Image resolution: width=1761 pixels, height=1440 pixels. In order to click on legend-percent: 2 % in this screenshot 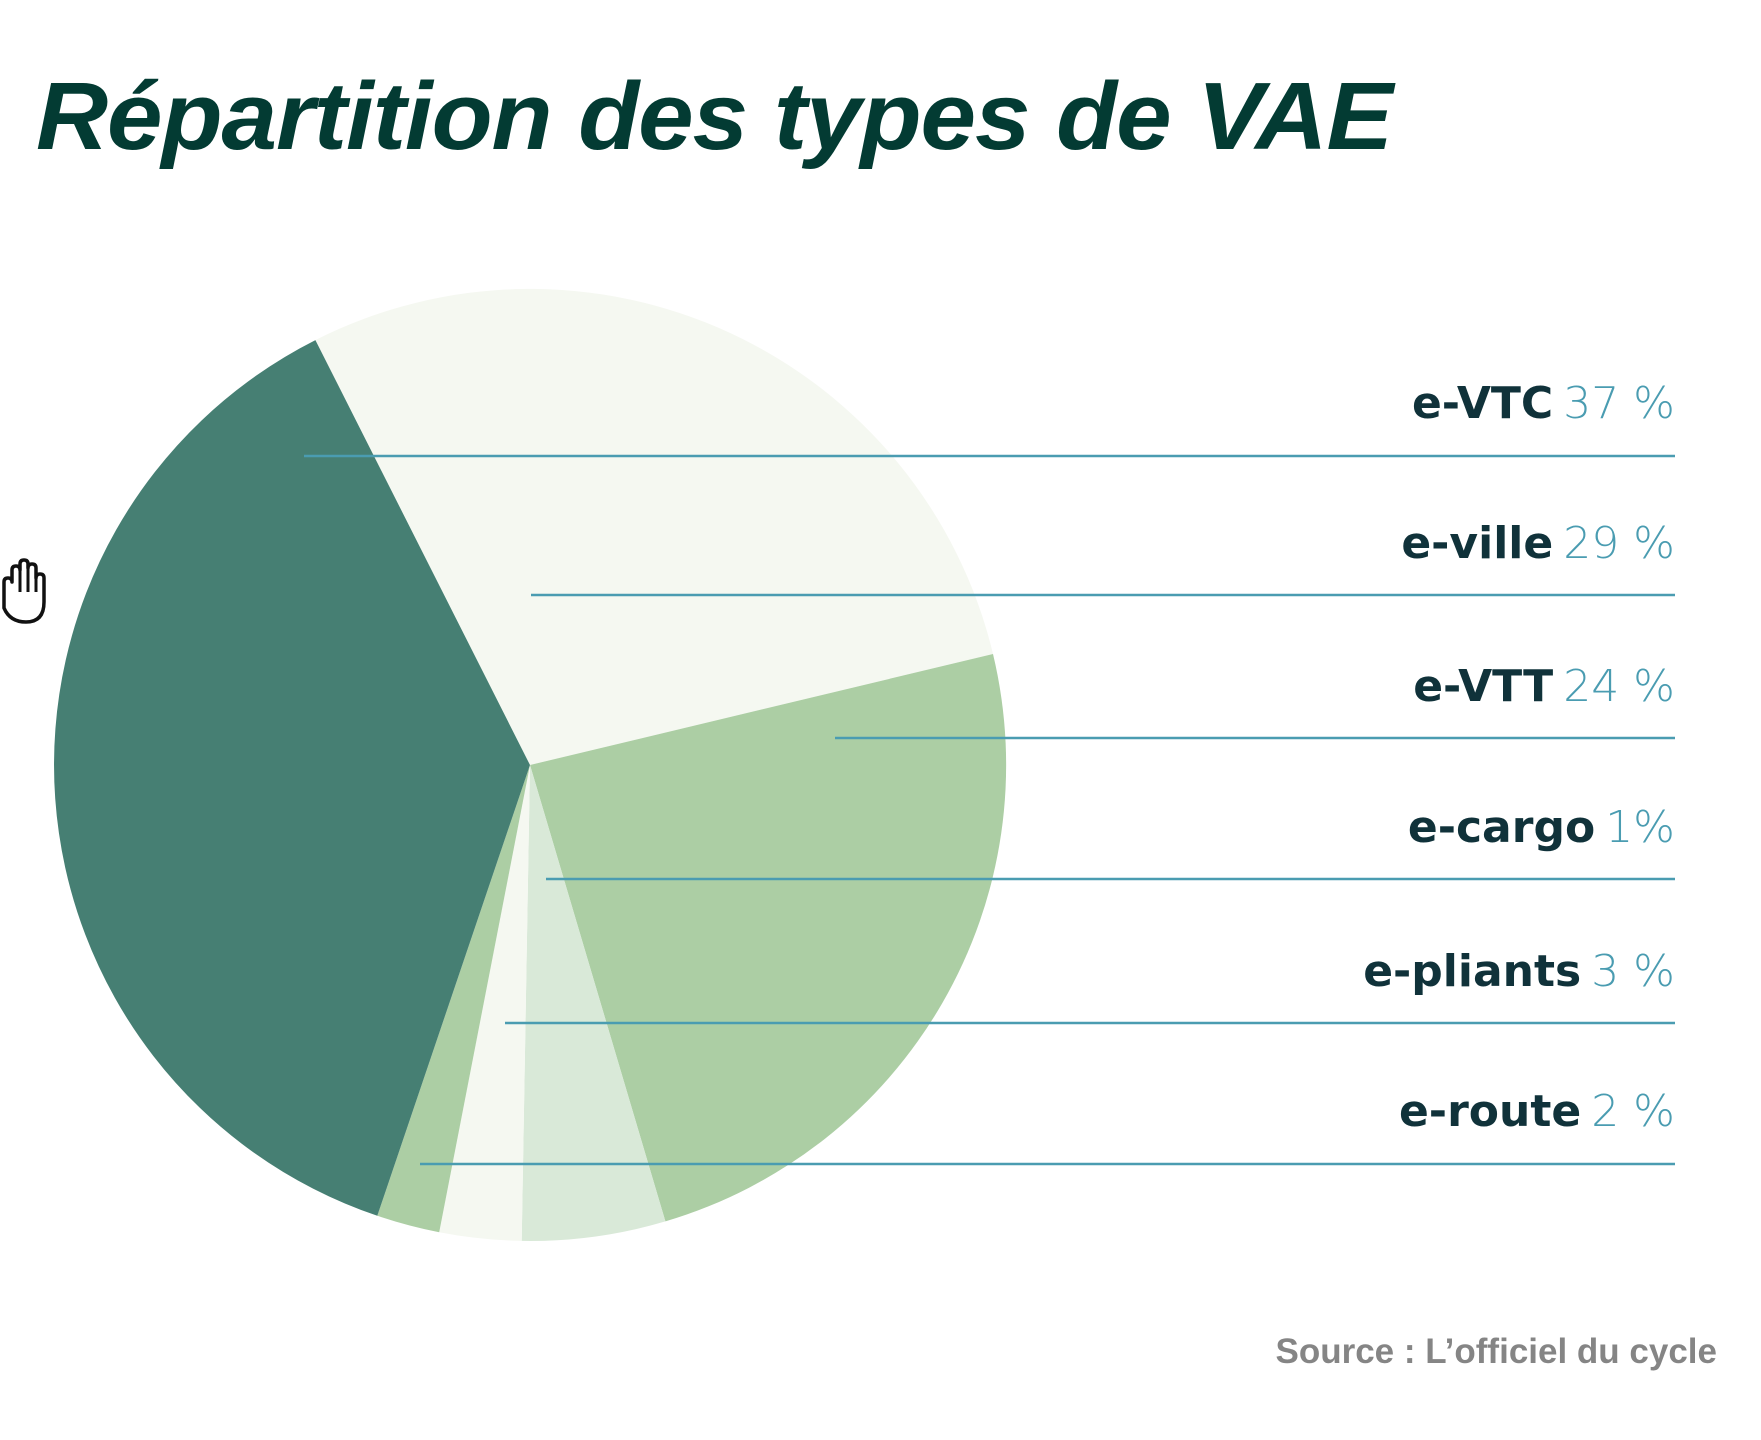, I will do `click(1633, 1111)`.